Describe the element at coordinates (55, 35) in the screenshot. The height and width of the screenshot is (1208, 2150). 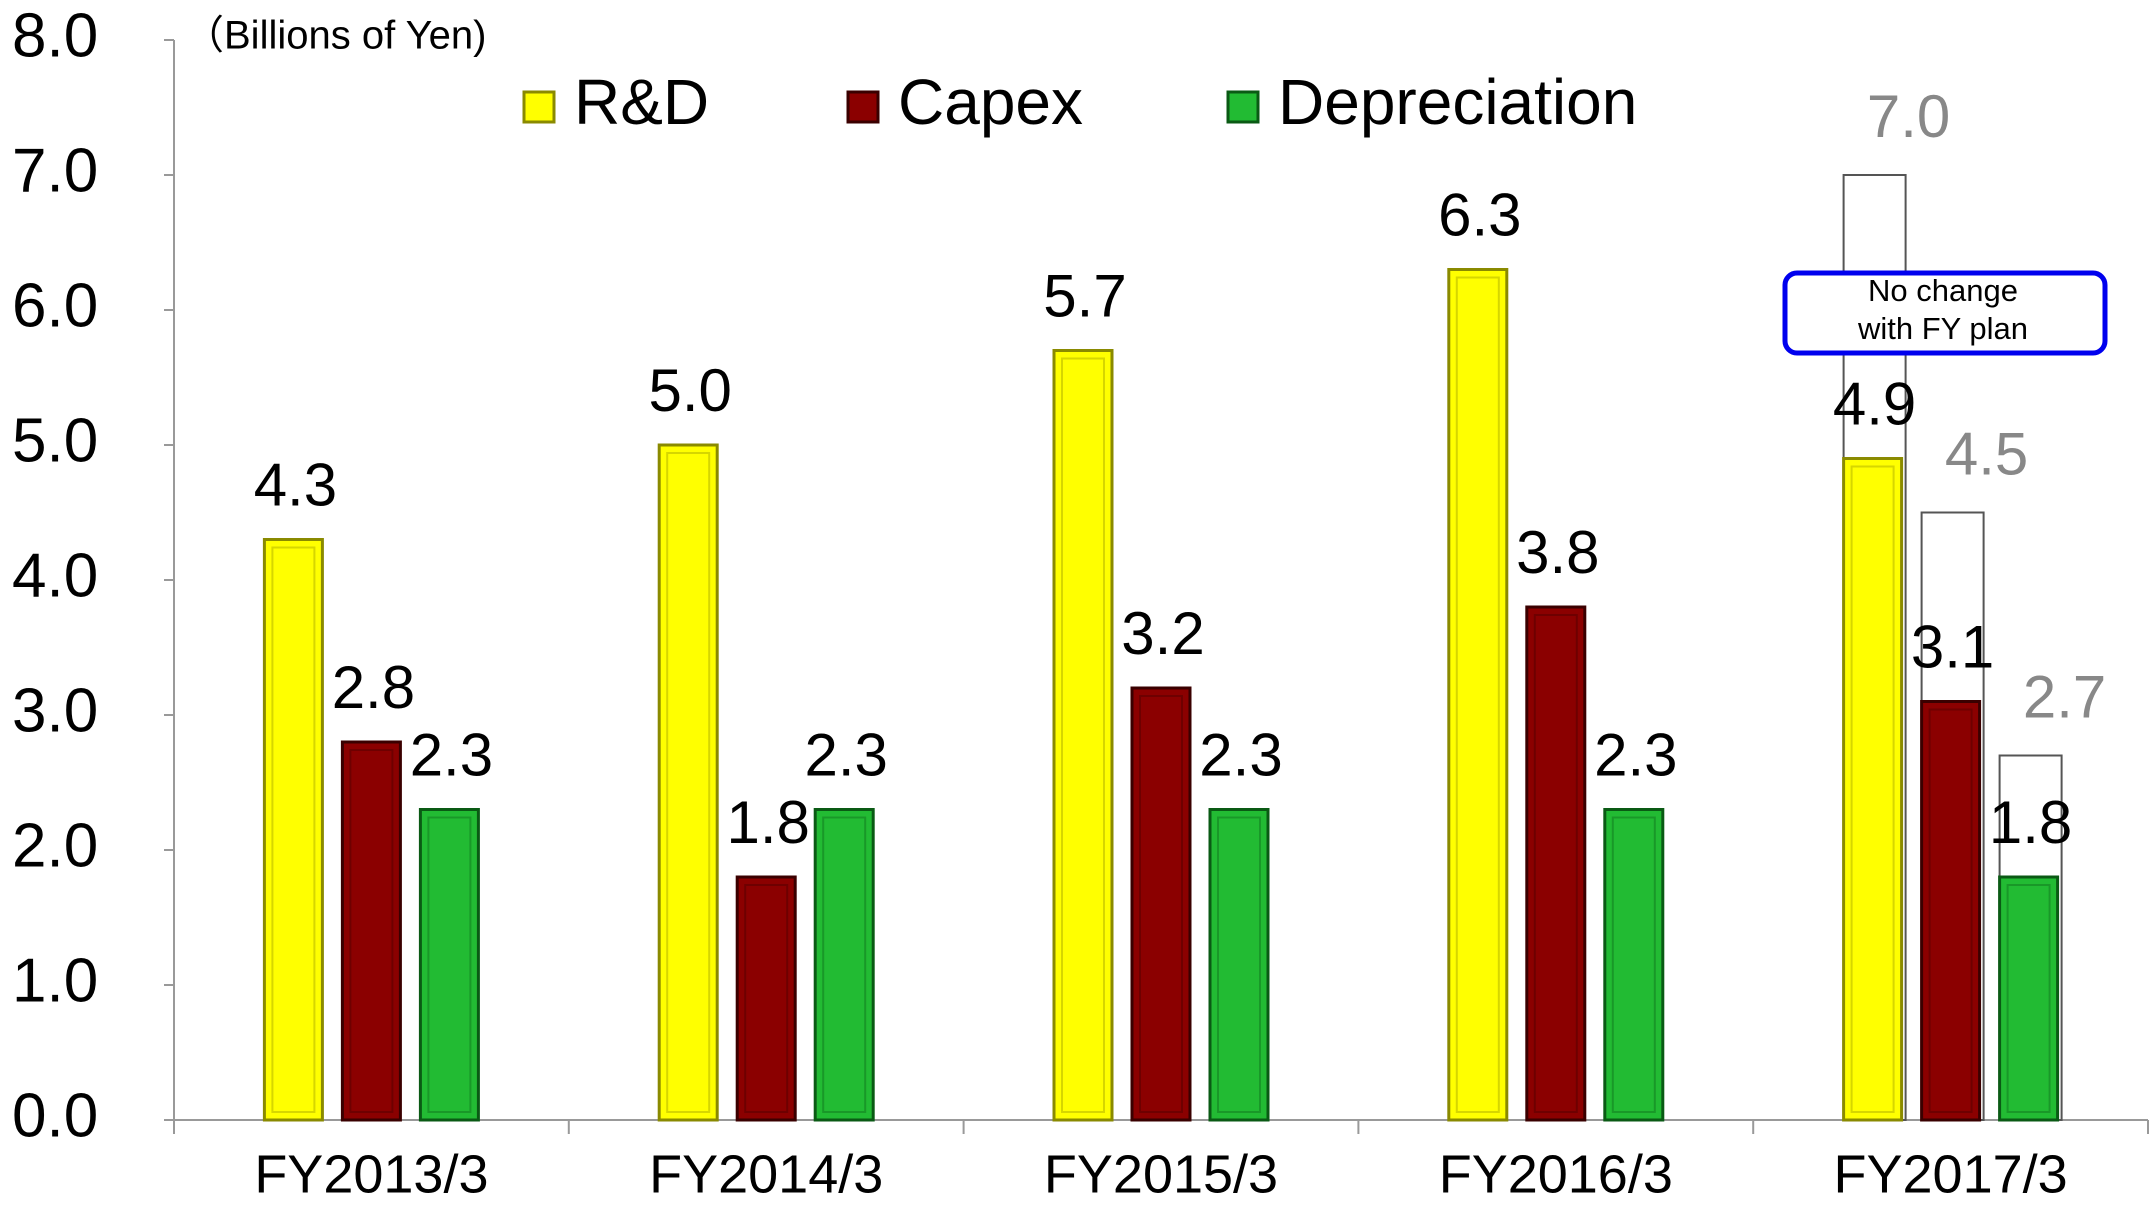
I see `y-tick-label: 8.0` at that location.